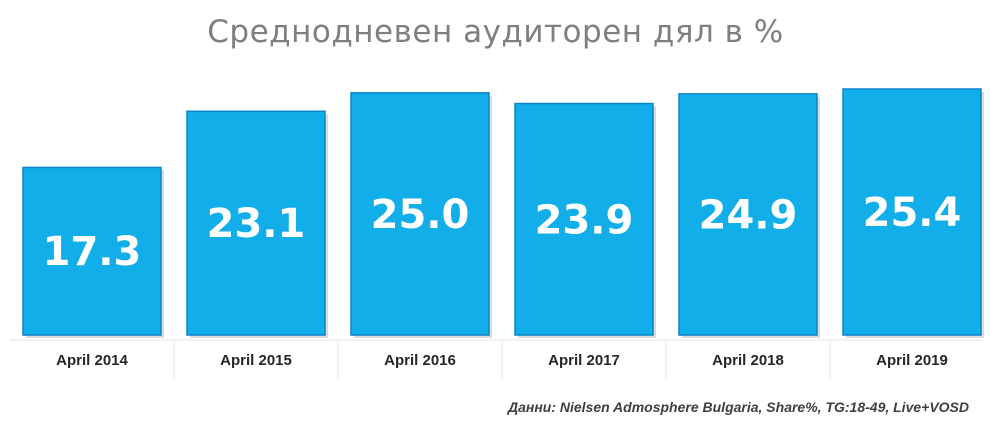 The height and width of the screenshot is (423, 991). What do you see at coordinates (420, 360) in the screenshot?
I see `x-tick-label: April 2016` at bounding box center [420, 360].